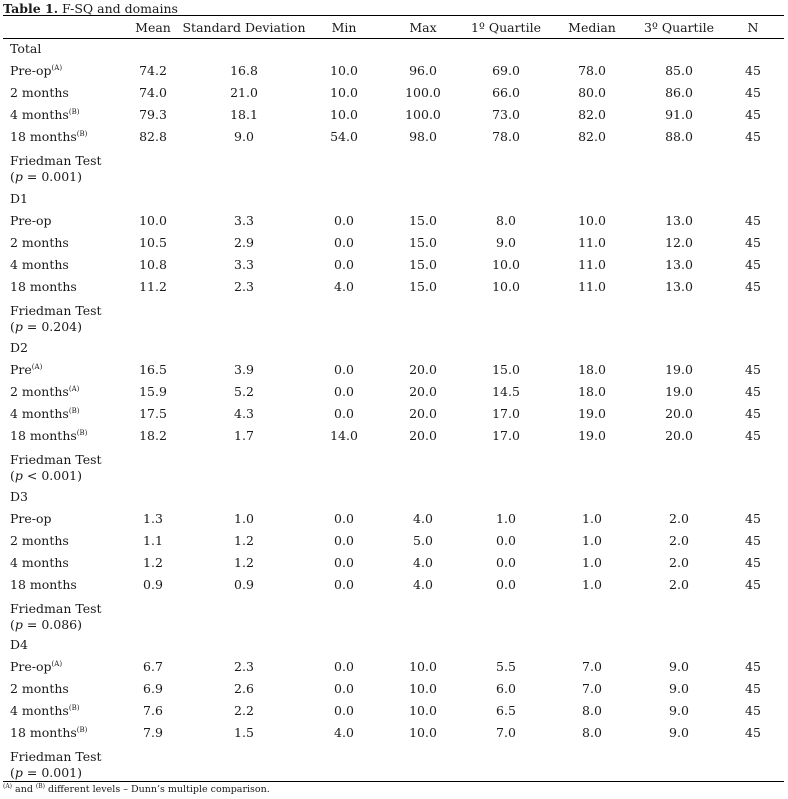  Describe the element at coordinates (46, 177) in the screenshot. I see `friedman-p-value: (p = 0.001)` at that location.